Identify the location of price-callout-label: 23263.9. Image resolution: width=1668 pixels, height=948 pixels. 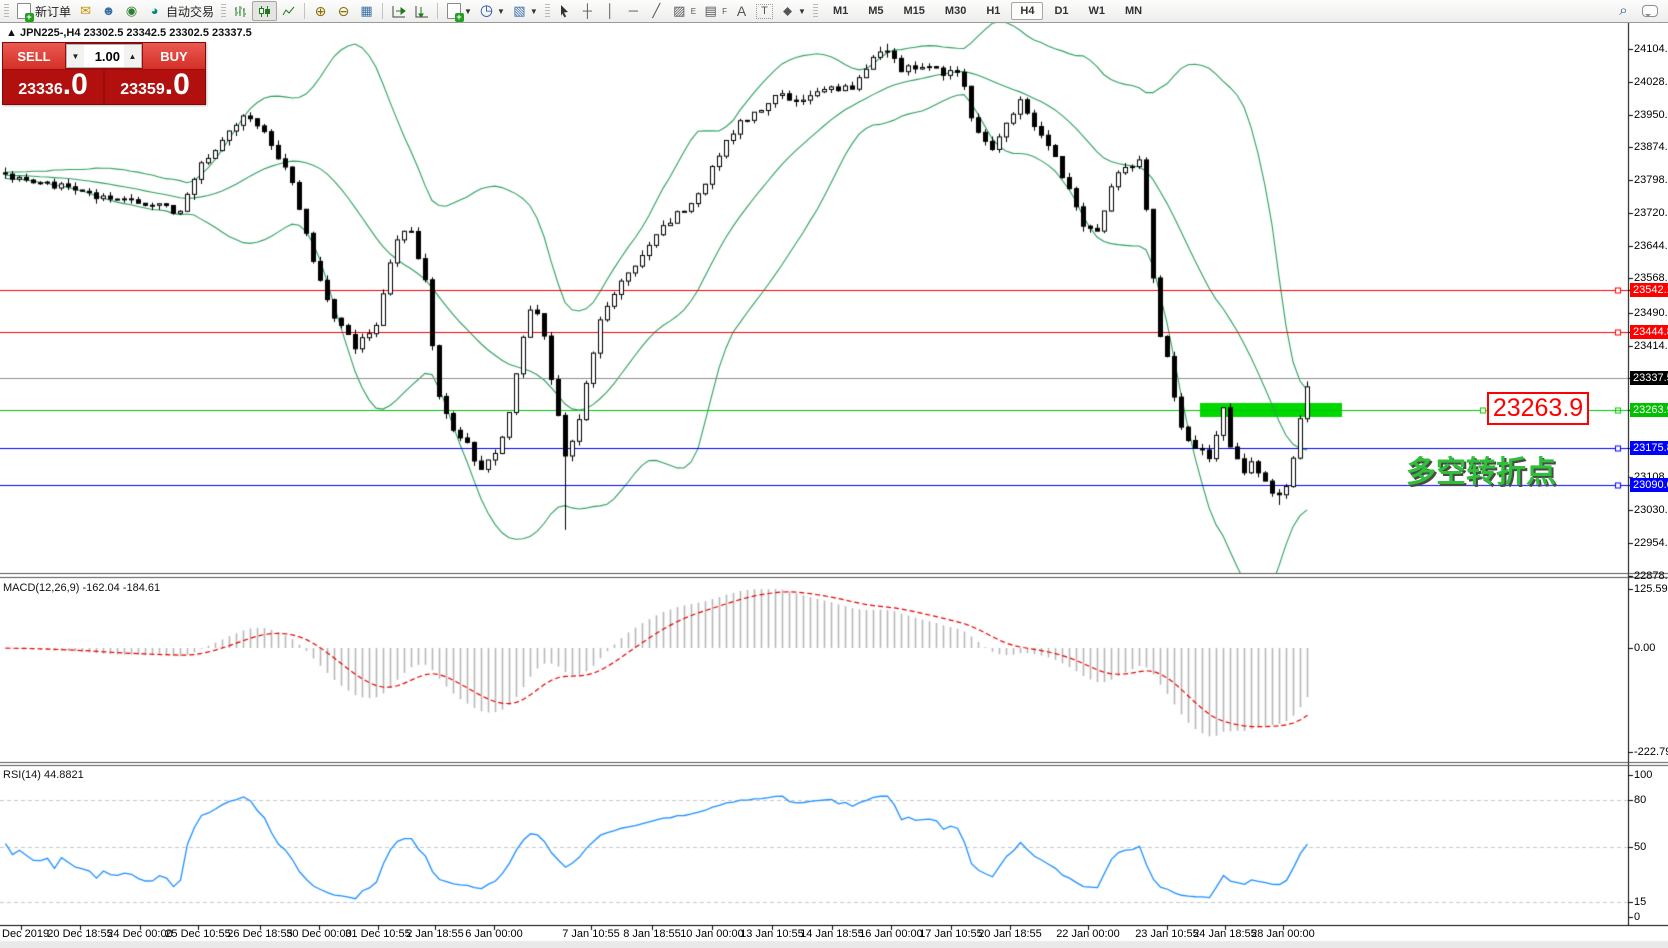
(1538, 408).